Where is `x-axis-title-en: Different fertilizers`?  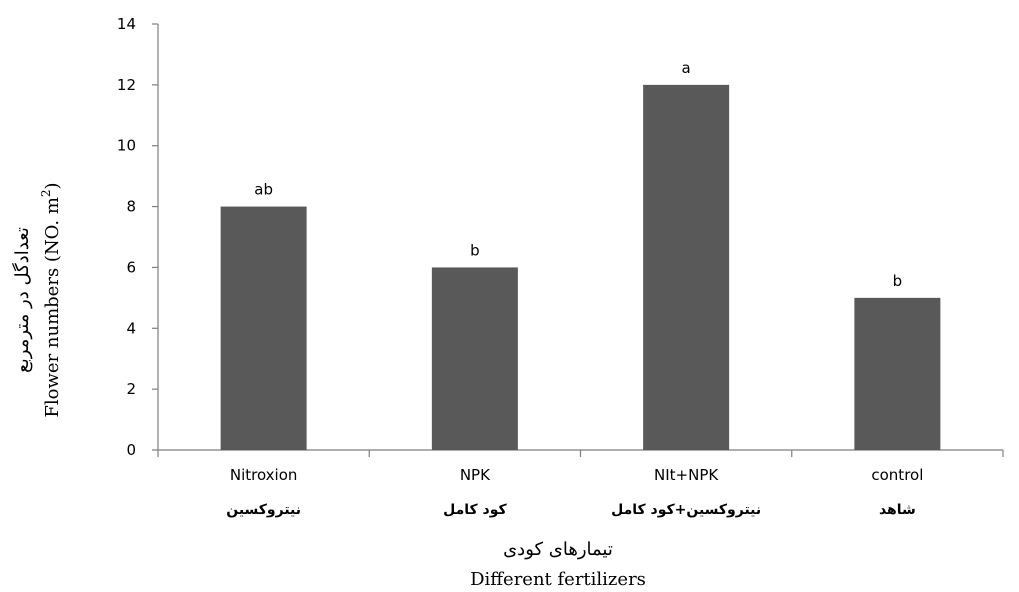 x-axis-title-en: Different fertilizers is located at coordinates (558, 579).